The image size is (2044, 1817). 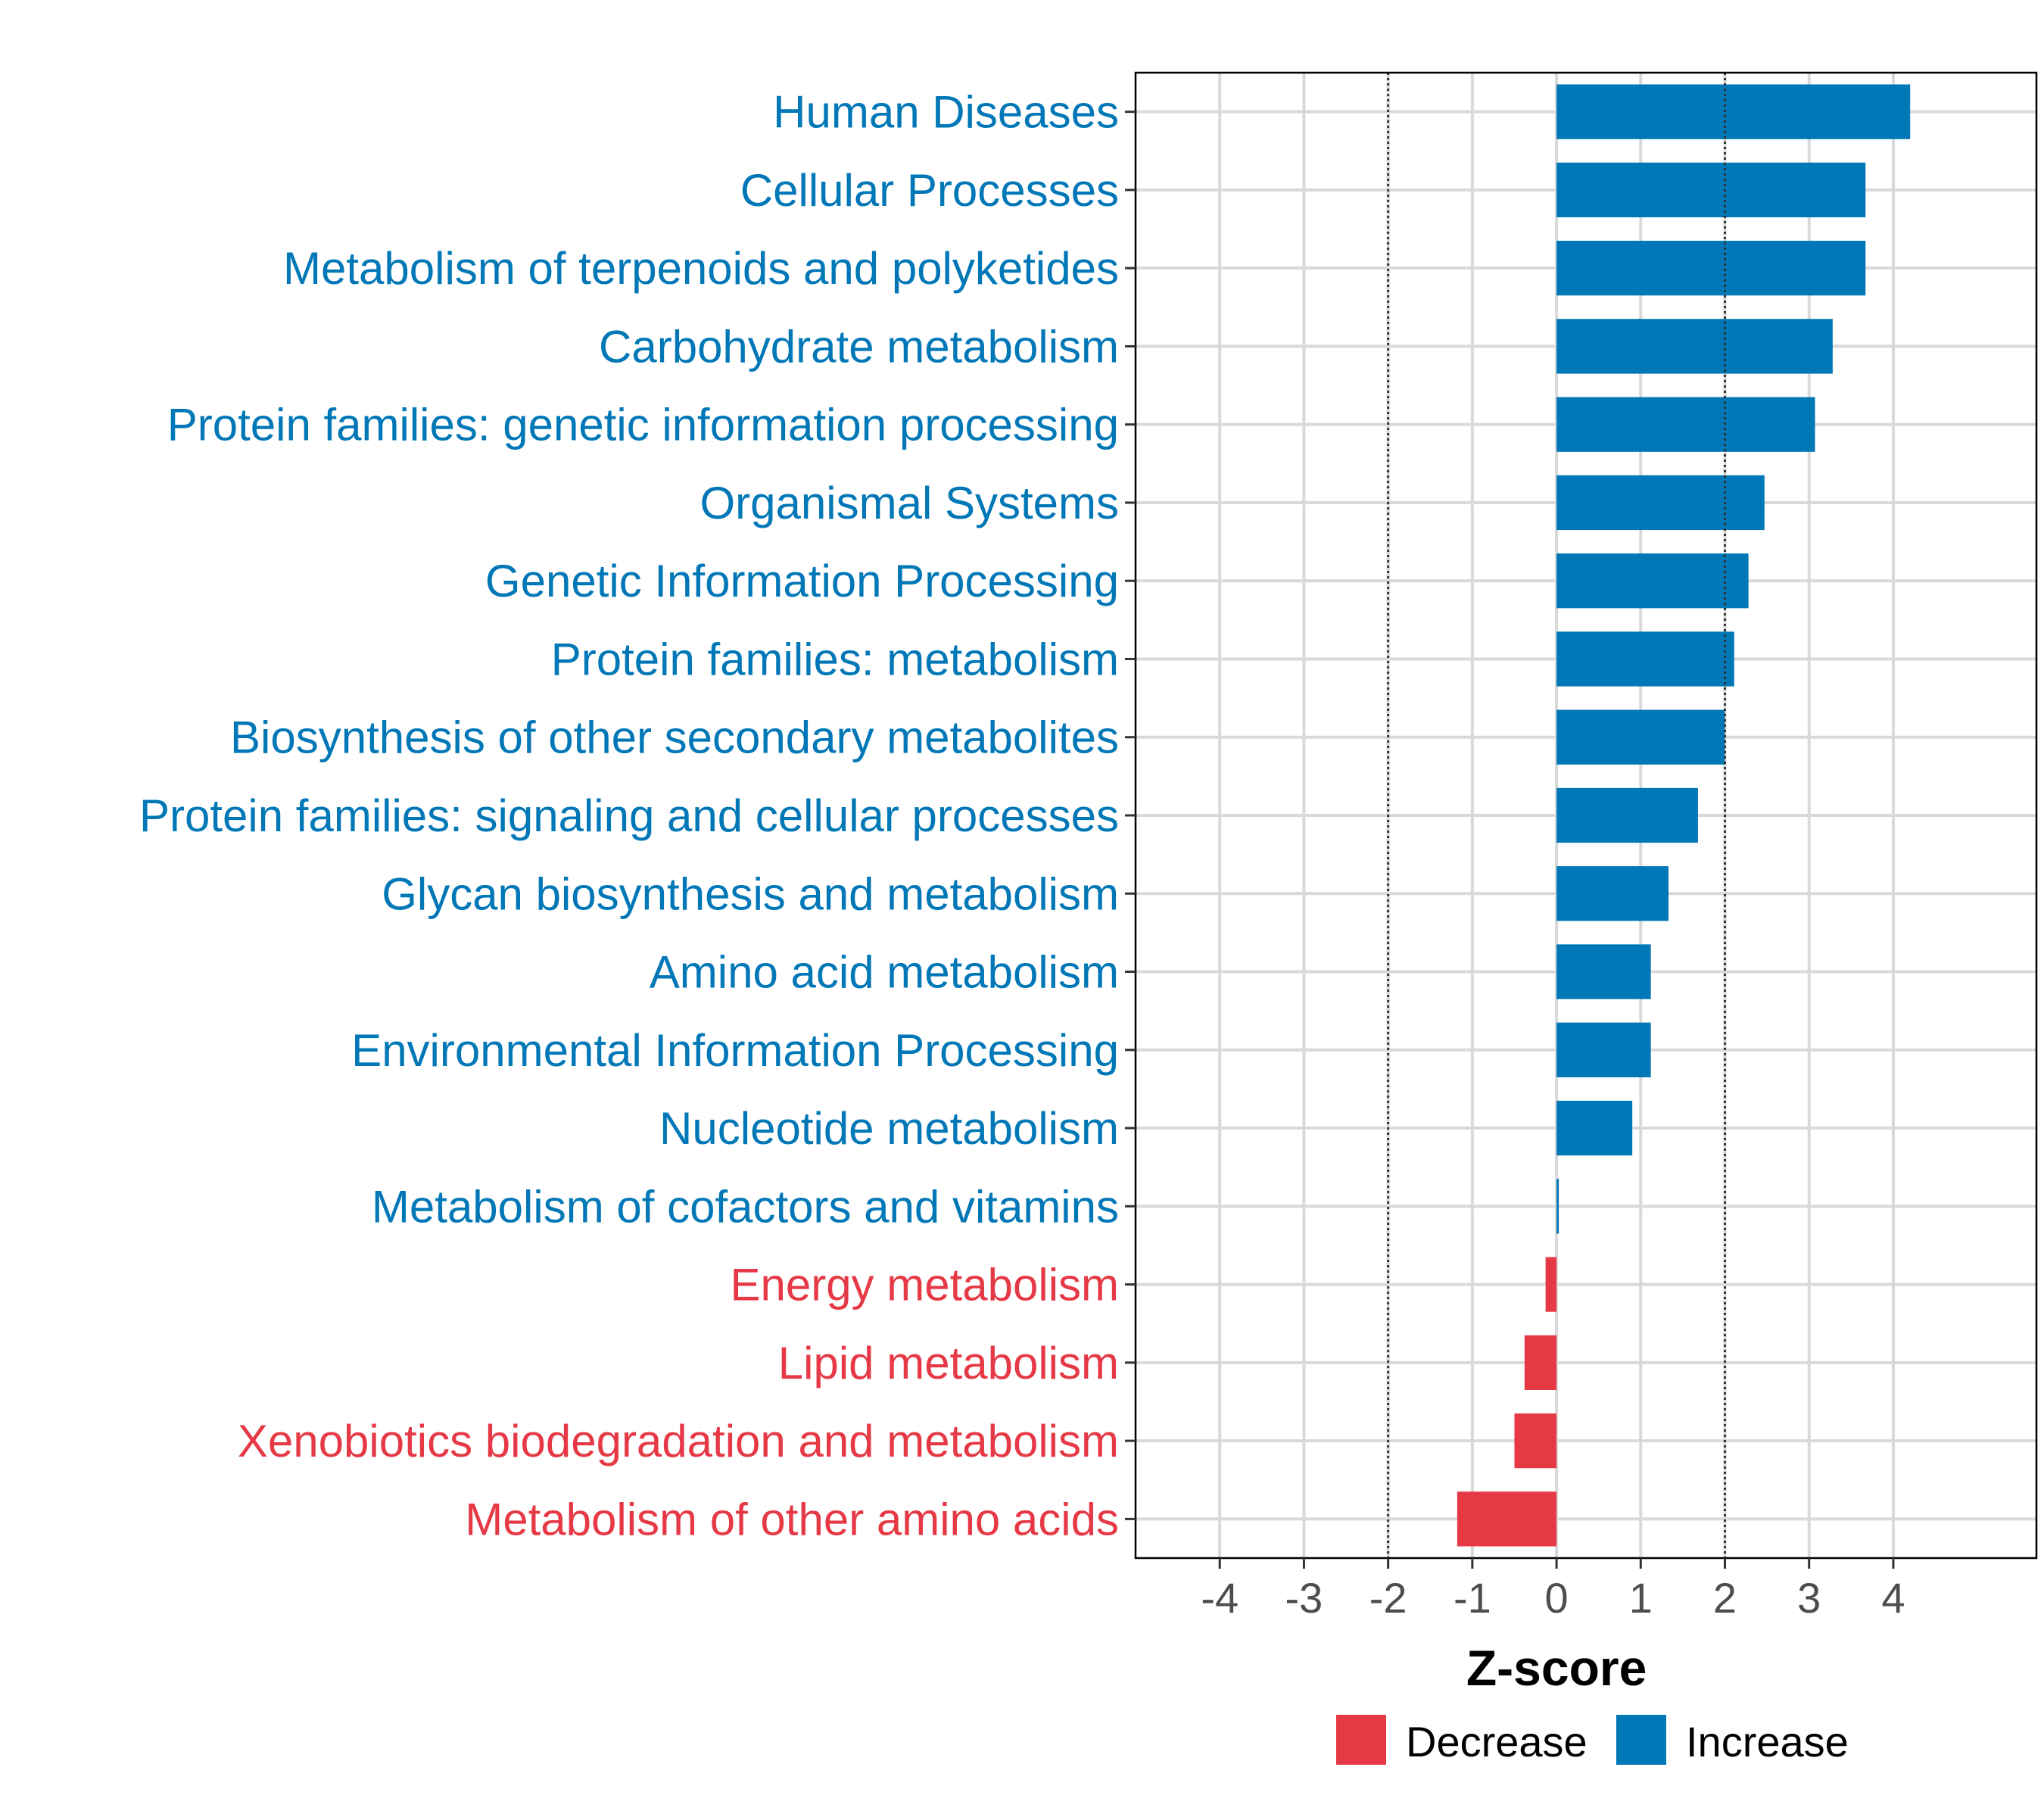 I want to click on category-label: Organismal Systems, so click(x=909, y=503).